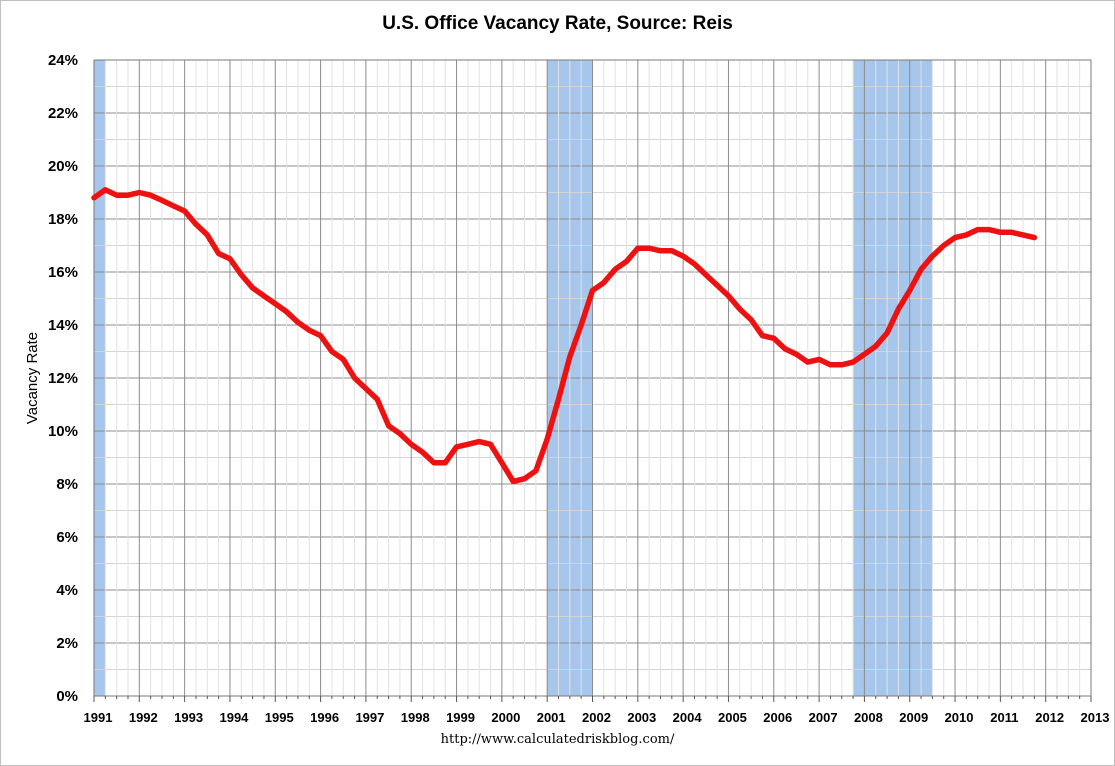 This screenshot has height=766, width=1115. I want to click on x-tick-label: 2009, so click(913, 717).